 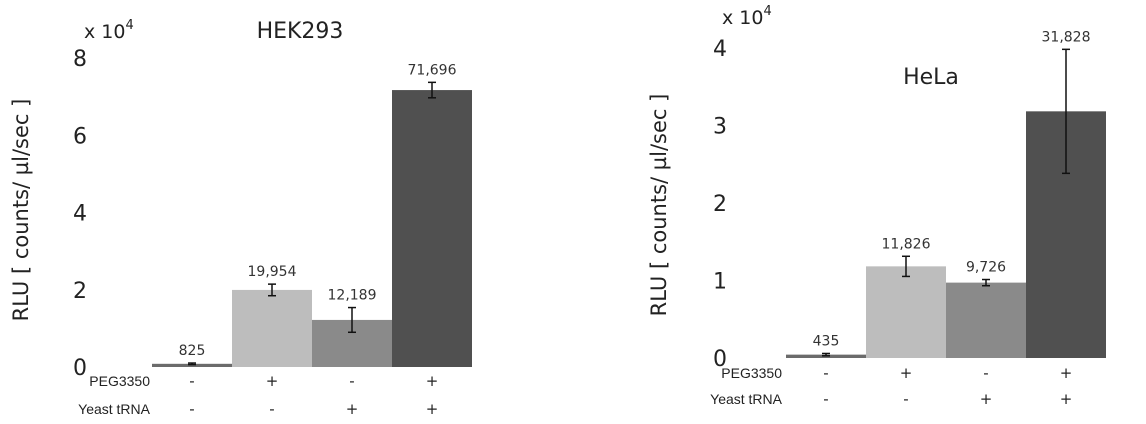 I want to click on data-label: 19,954, so click(x=272, y=272).